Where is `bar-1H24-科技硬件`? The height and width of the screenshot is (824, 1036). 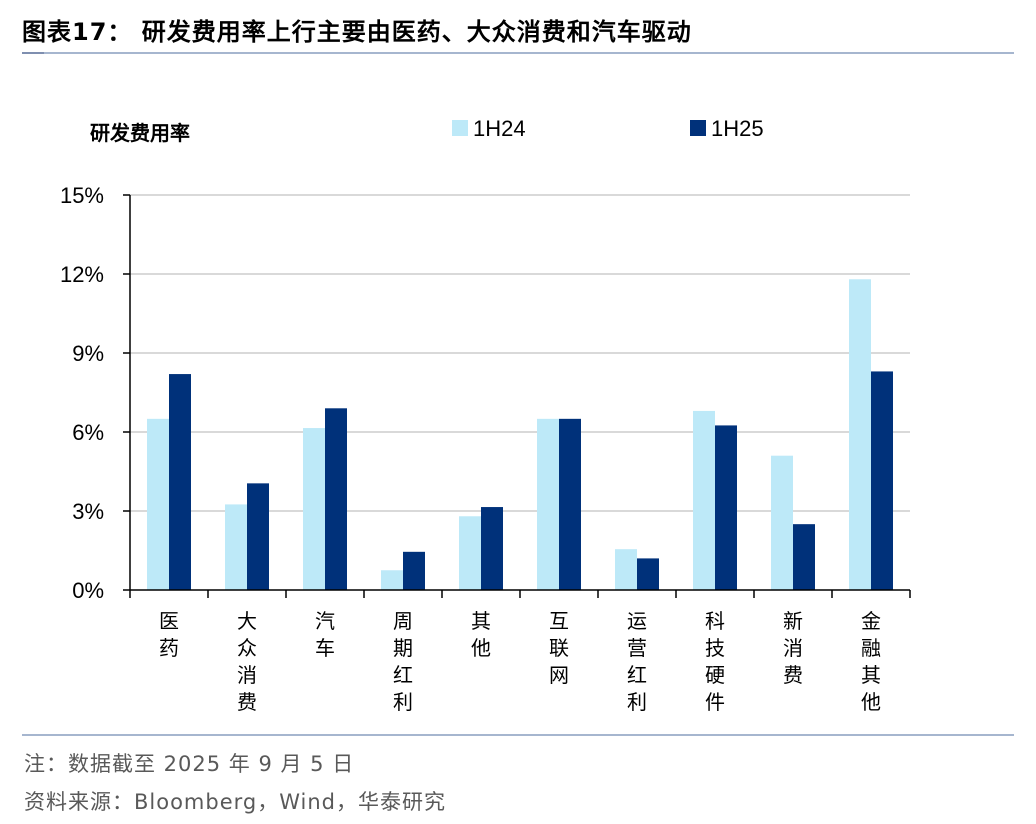
bar-1H24-科技硬件 is located at coordinates (704, 500).